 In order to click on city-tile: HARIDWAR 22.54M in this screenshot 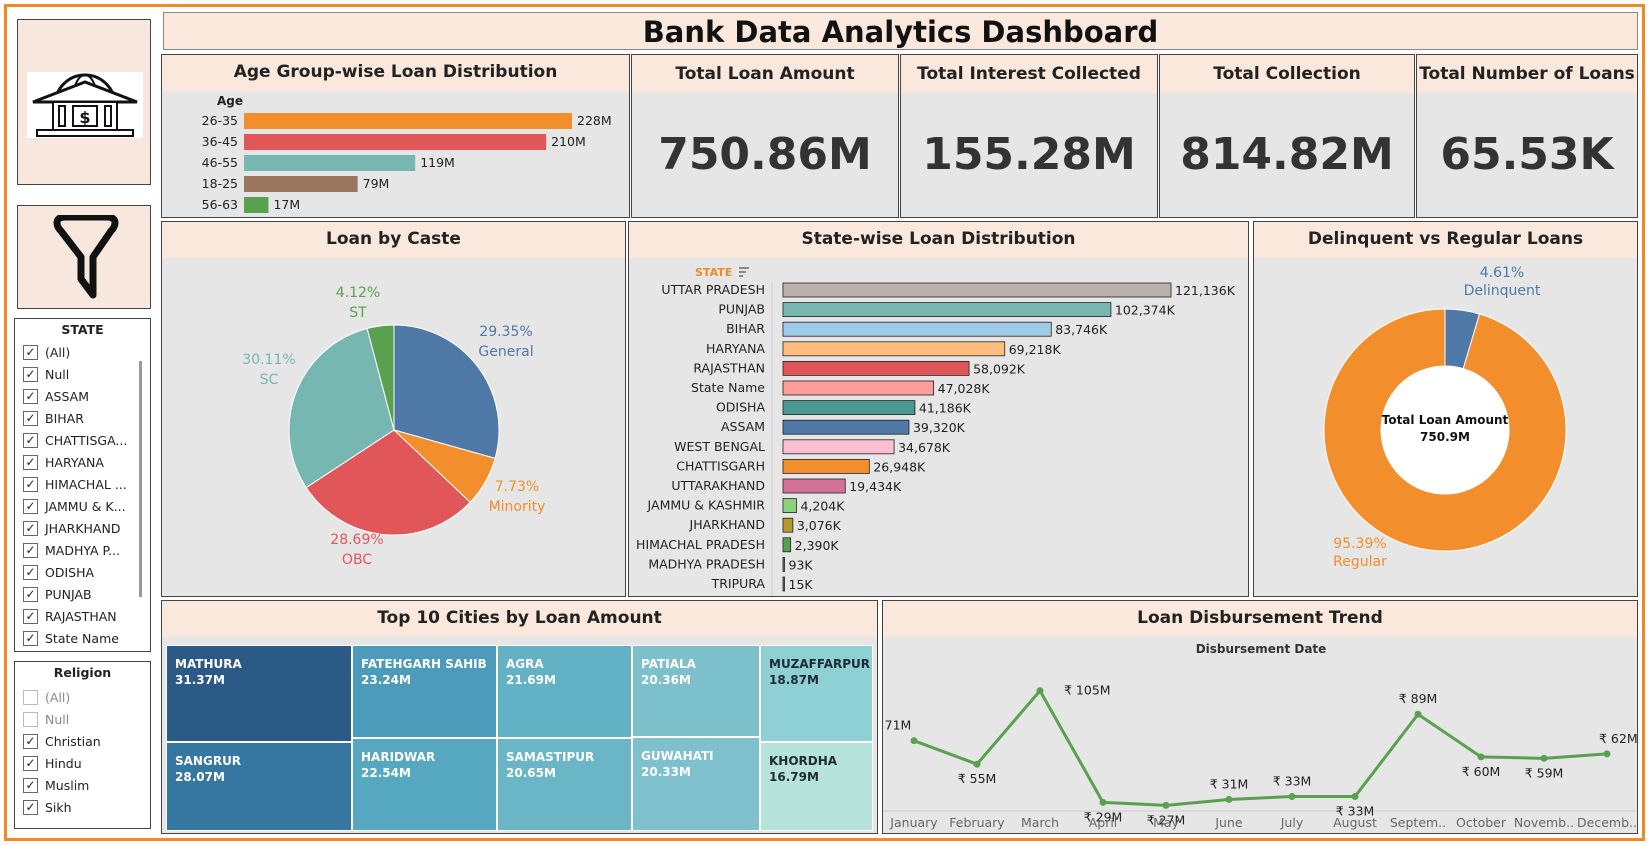, I will do `click(424, 784)`.